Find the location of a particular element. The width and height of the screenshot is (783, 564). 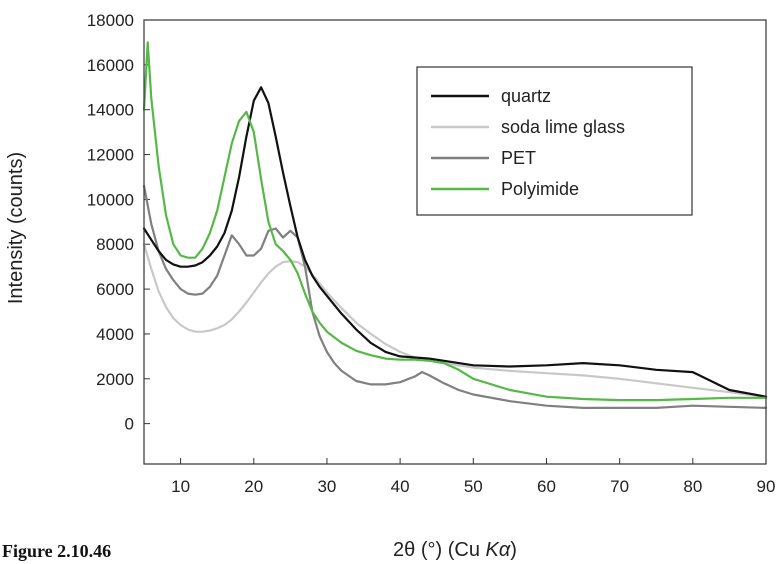

x-tick-labels: 10 20 30 40 50 60 70 80 90 is located at coordinates (473, 486).